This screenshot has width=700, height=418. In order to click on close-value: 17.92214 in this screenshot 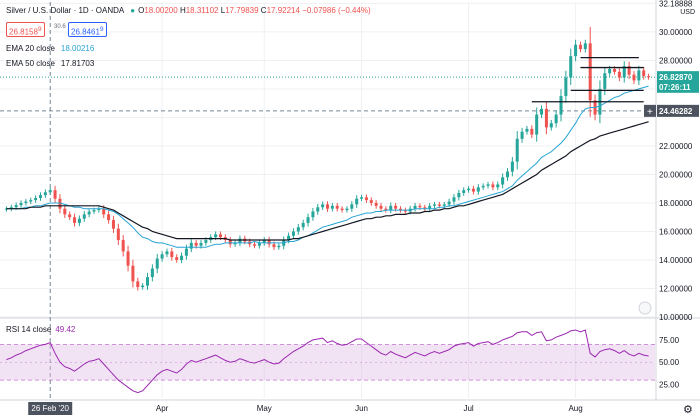, I will do `click(283, 10)`.